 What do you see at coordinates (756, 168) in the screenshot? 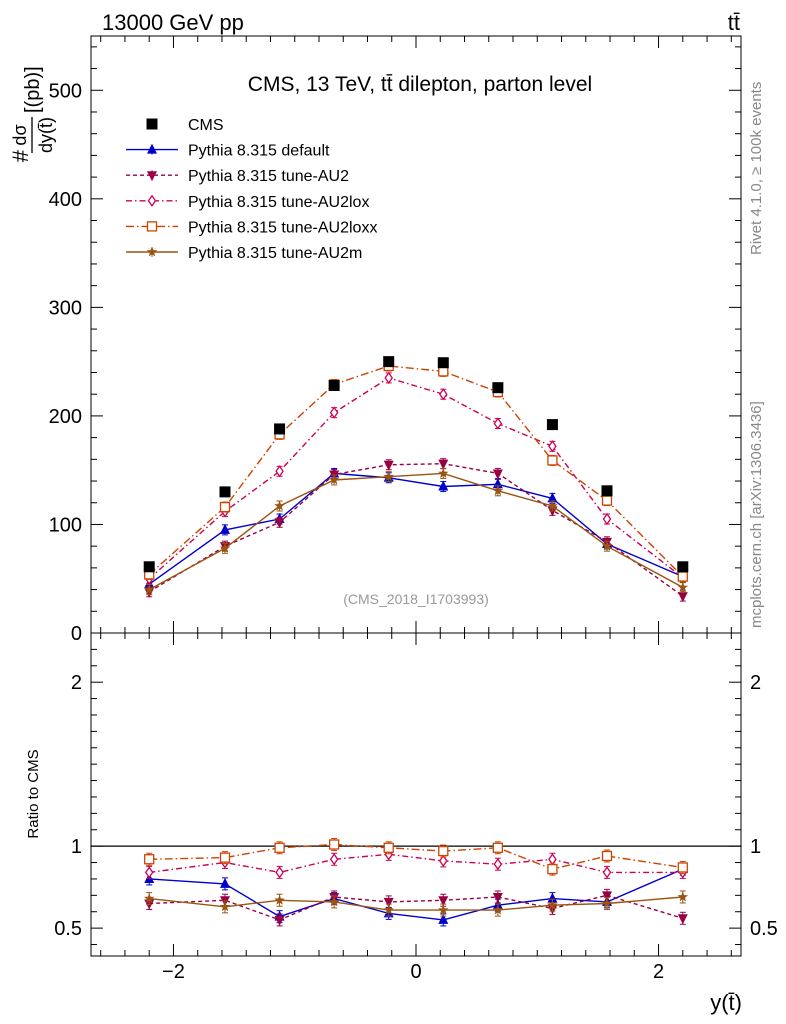
I see `rivet-version-label: Rivet 4.1.0, ≥ 100k events` at bounding box center [756, 168].